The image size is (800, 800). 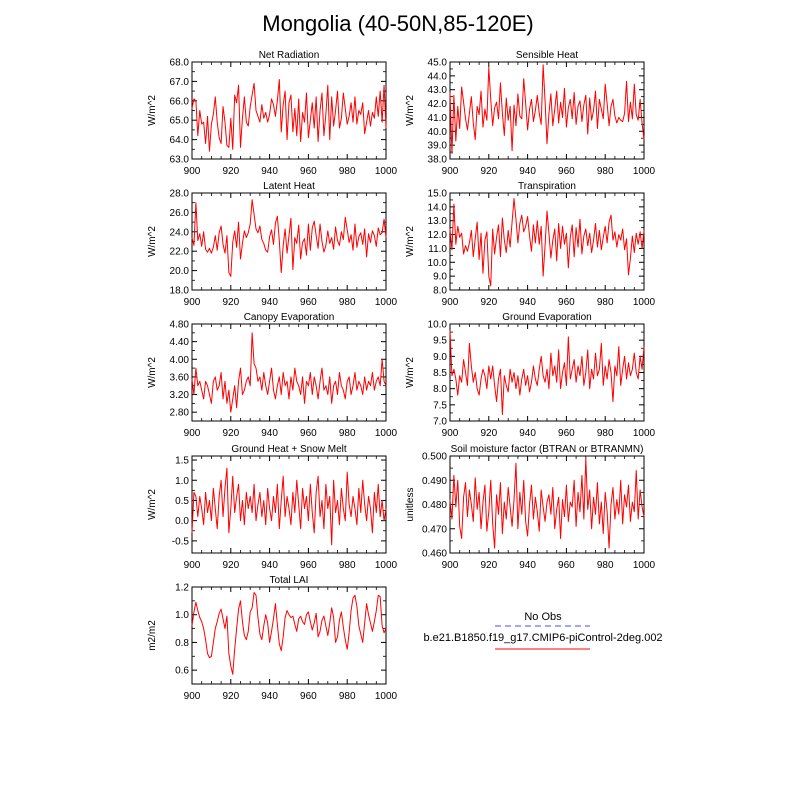 I want to click on legend-dashed-label: No Obs, so click(x=543, y=617).